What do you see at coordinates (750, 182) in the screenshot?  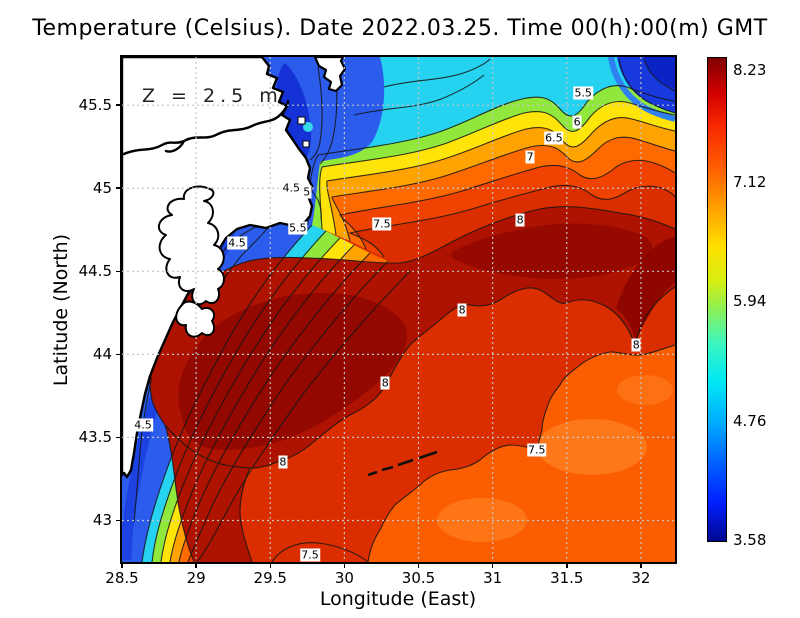 I see `colorbar-tick-label: 7.12` at bounding box center [750, 182].